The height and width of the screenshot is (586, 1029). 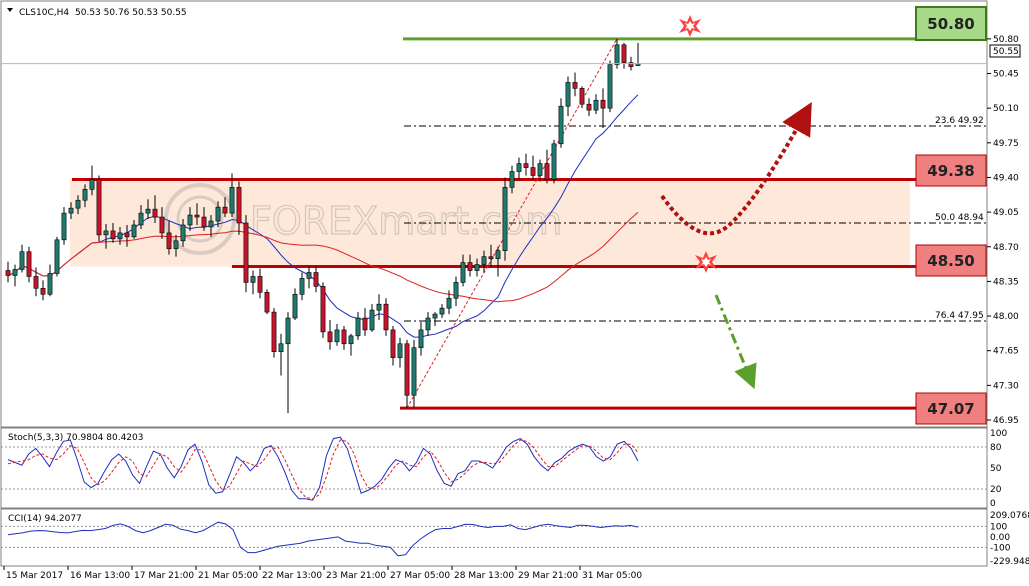 What do you see at coordinates (996, 469) in the screenshot?
I see `stoch-tick-label: 50` at bounding box center [996, 469].